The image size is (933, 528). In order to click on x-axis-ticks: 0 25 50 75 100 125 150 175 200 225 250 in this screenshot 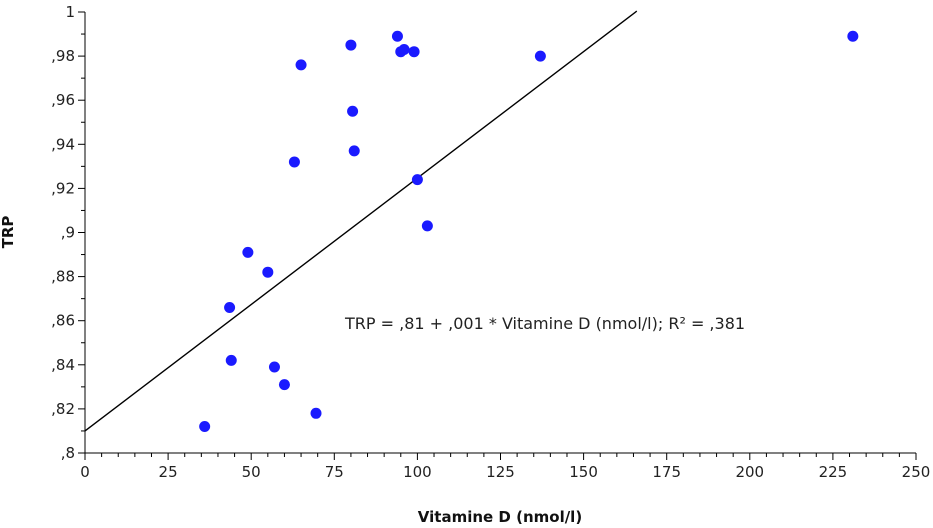, I will do `click(505, 467)`.